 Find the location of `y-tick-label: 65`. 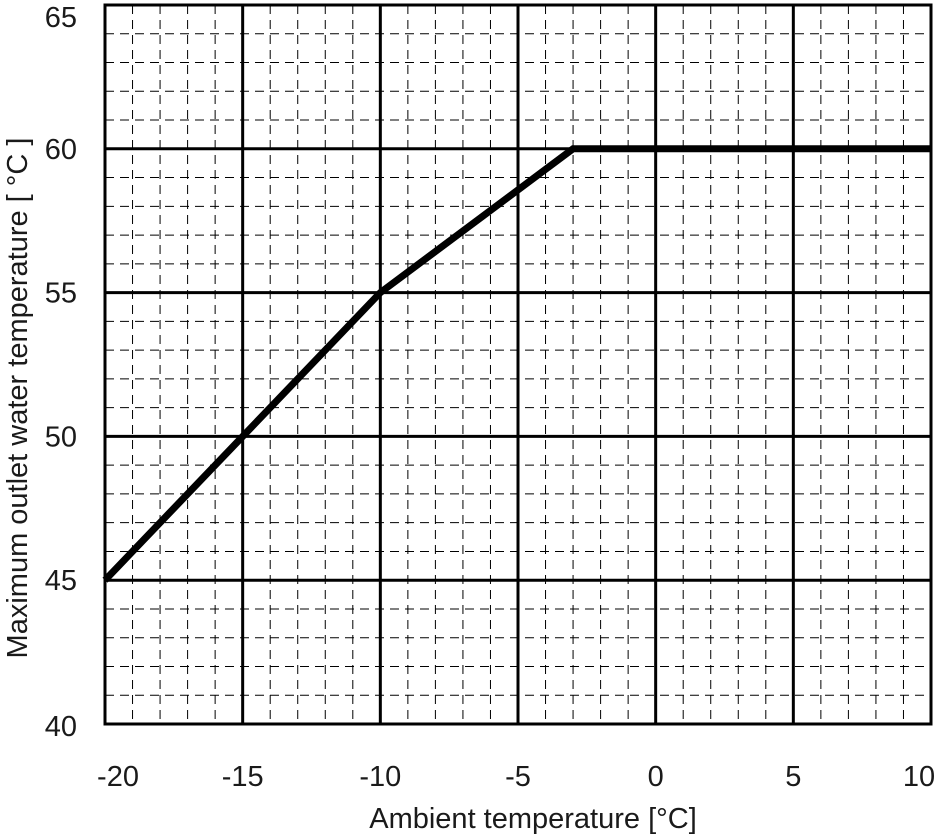

y-tick-label: 65 is located at coordinates (61, 18).